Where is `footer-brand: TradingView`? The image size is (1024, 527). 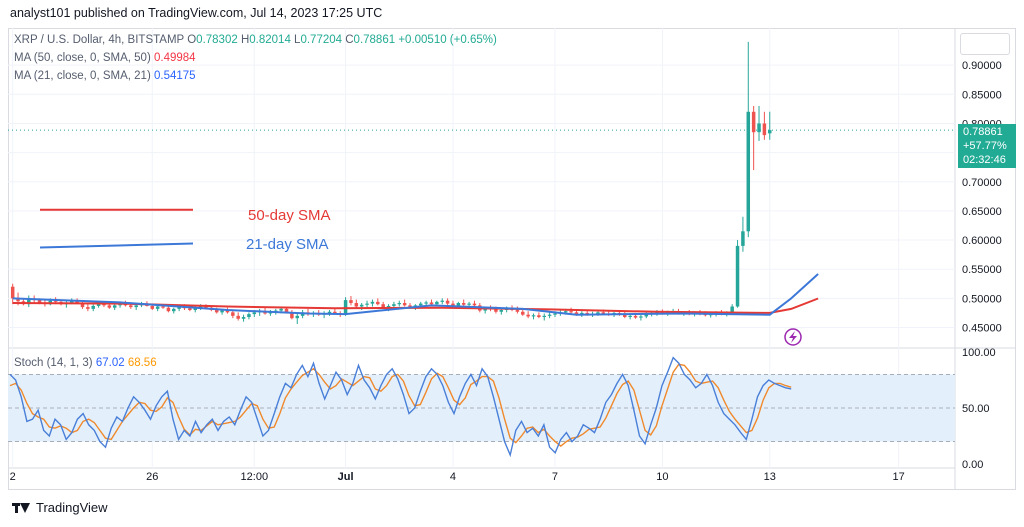
footer-brand: TradingView is located at coordinates (60, 507).